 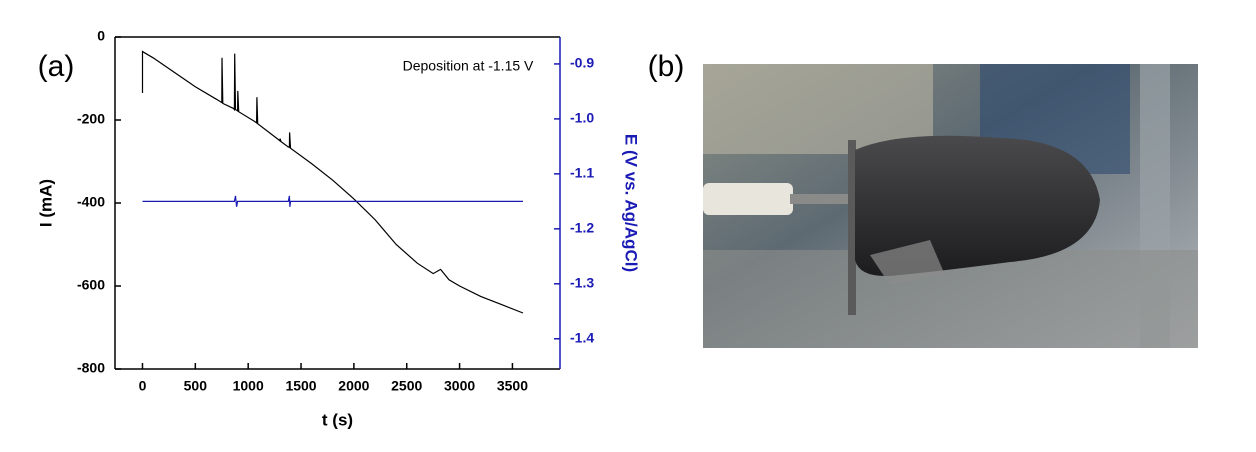 What do you see at coordinates (143, 386) in the screenshot?
I see `x-tick-label: 0` at bounding box center [143, 386].